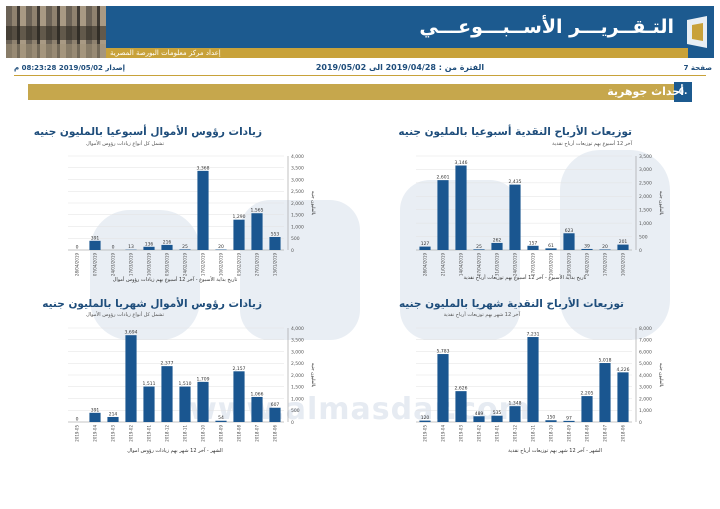 The image size is (720, 509). I want to click on x-tick-label: 2018-11, so click(185, 433).